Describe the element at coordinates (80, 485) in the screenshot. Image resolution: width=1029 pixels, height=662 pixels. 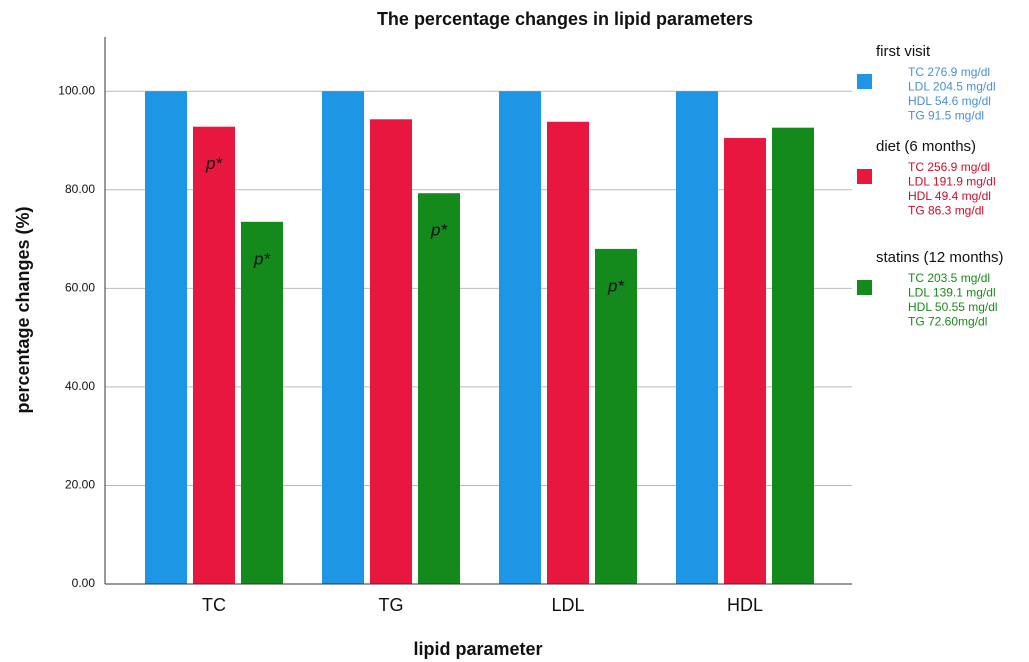
I see `y-tick-label: 20.00` at that location.